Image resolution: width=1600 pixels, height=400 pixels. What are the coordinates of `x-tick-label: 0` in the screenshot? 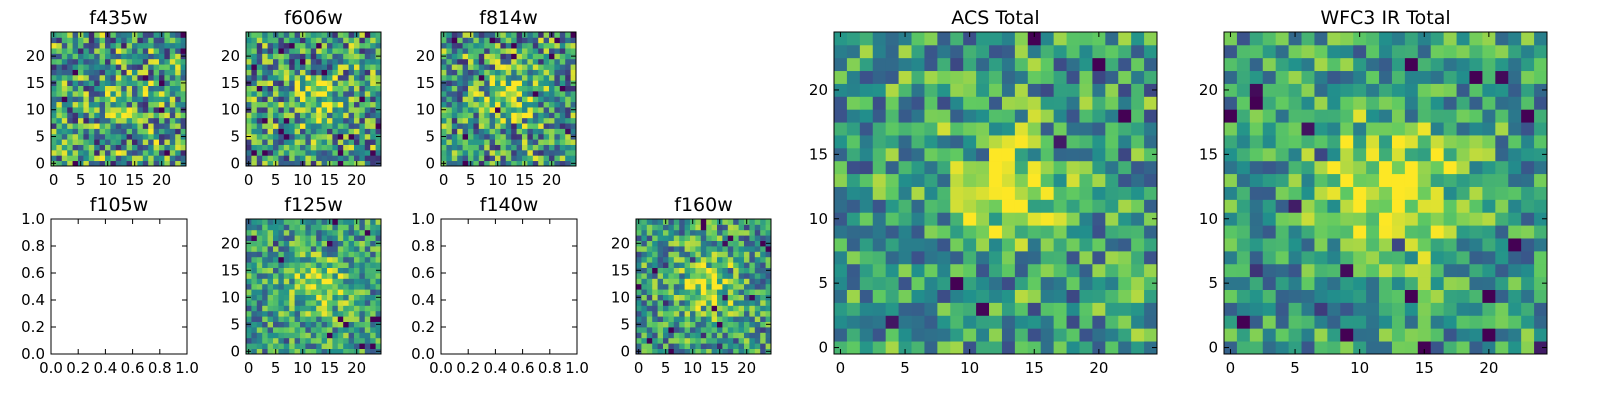 It's located at (841, 368).